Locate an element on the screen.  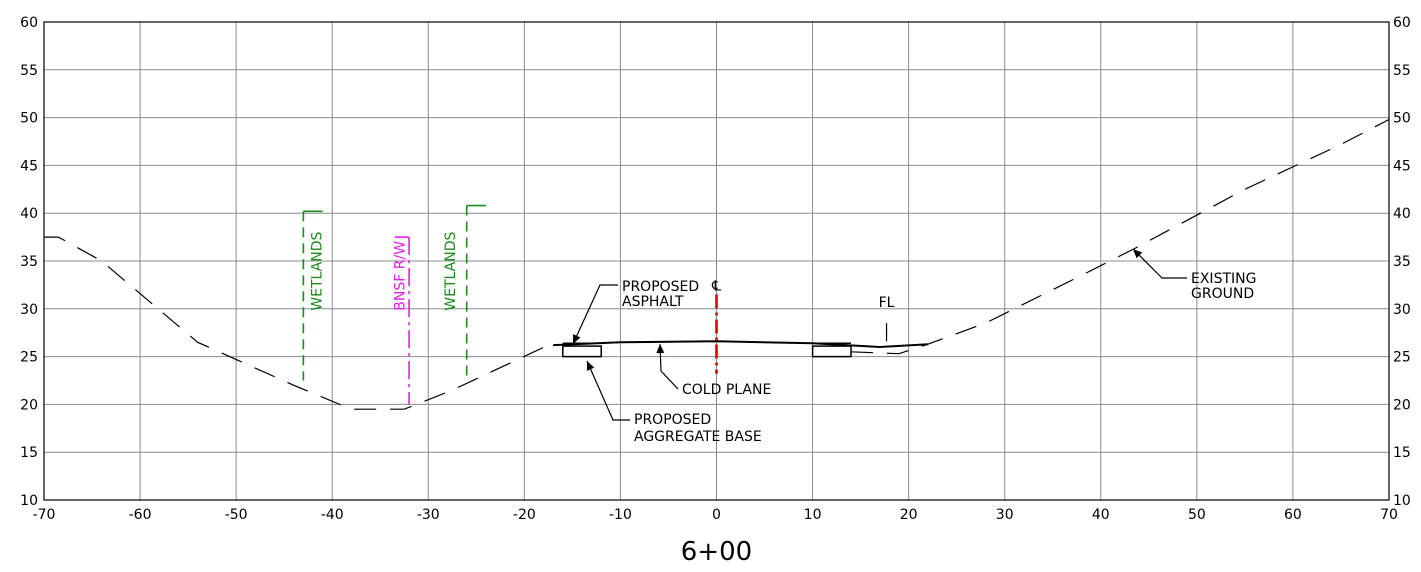
y-tick-label-left: 55 is located at coordinates (29, 71).